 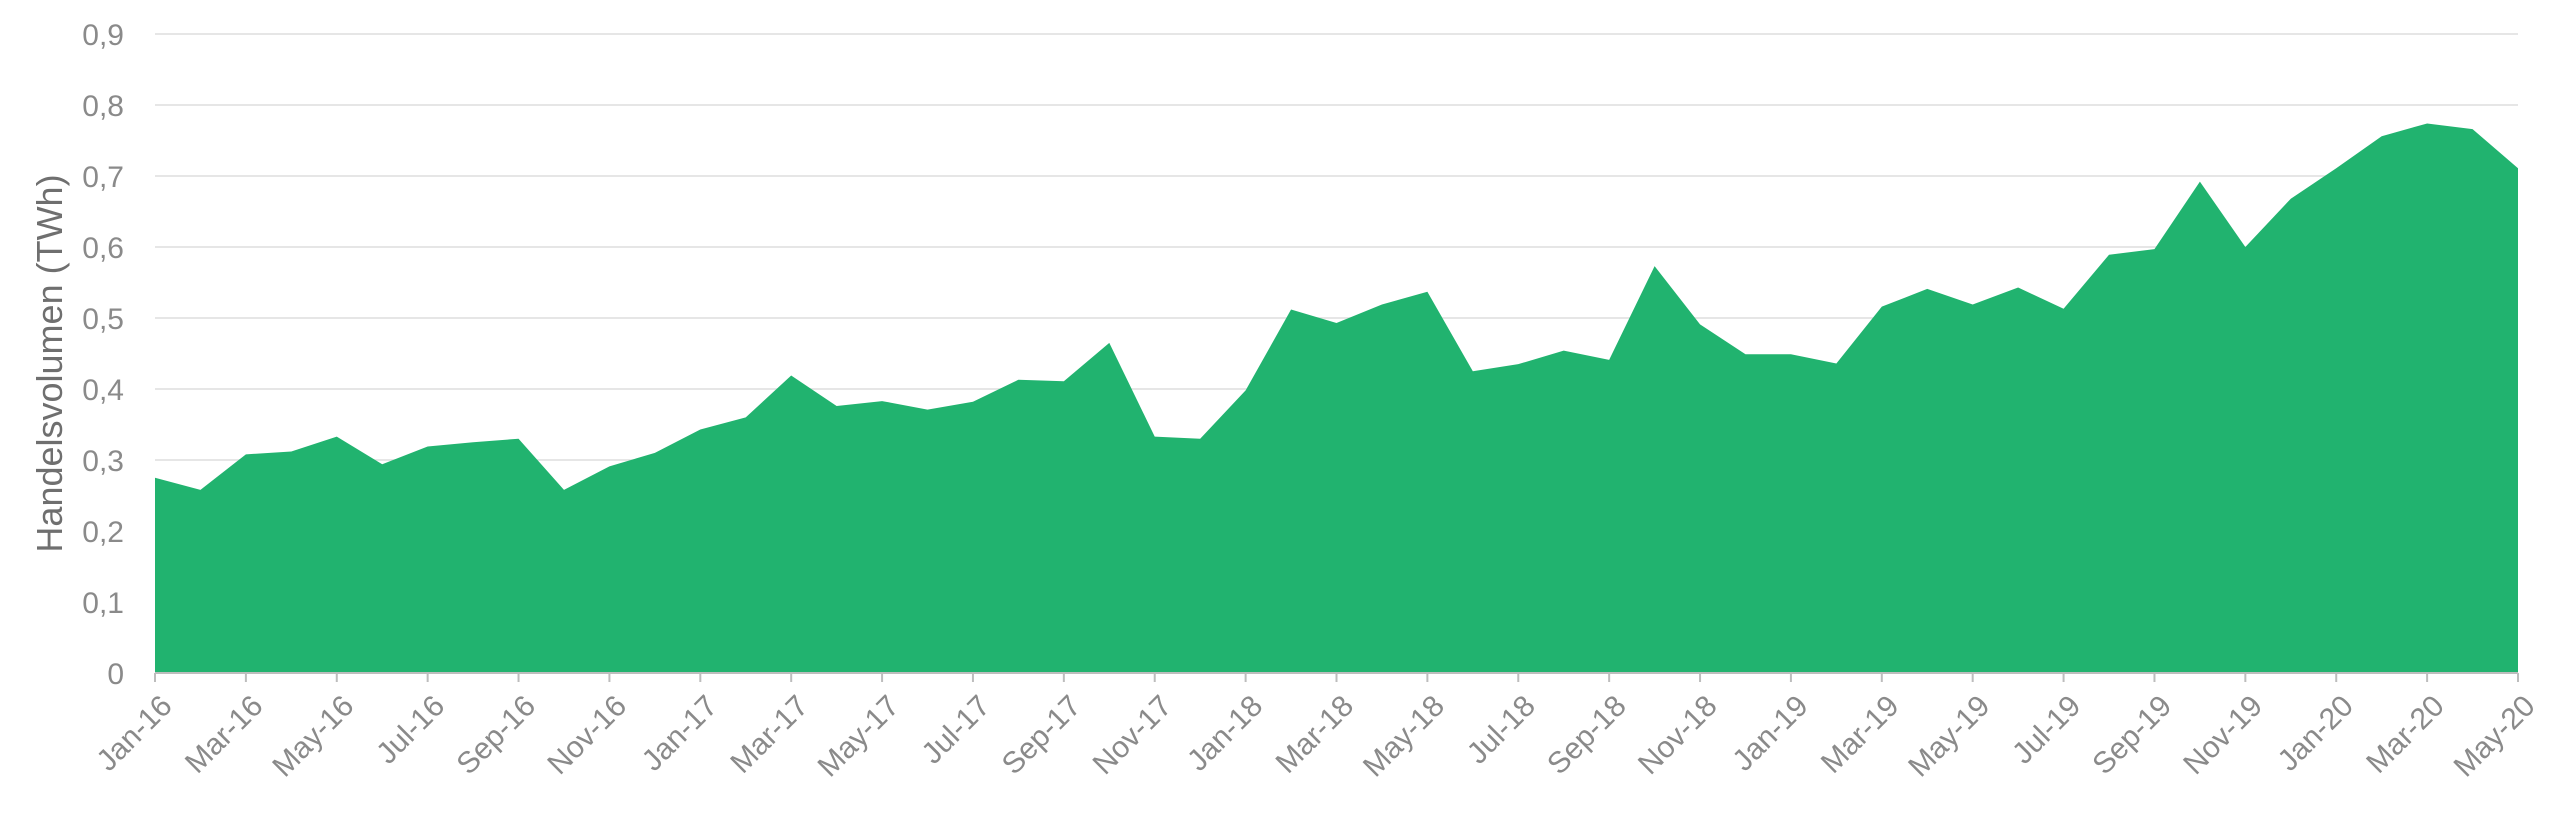 I want to click on y-tick-label: 0,7, so click(x=103, y=177).